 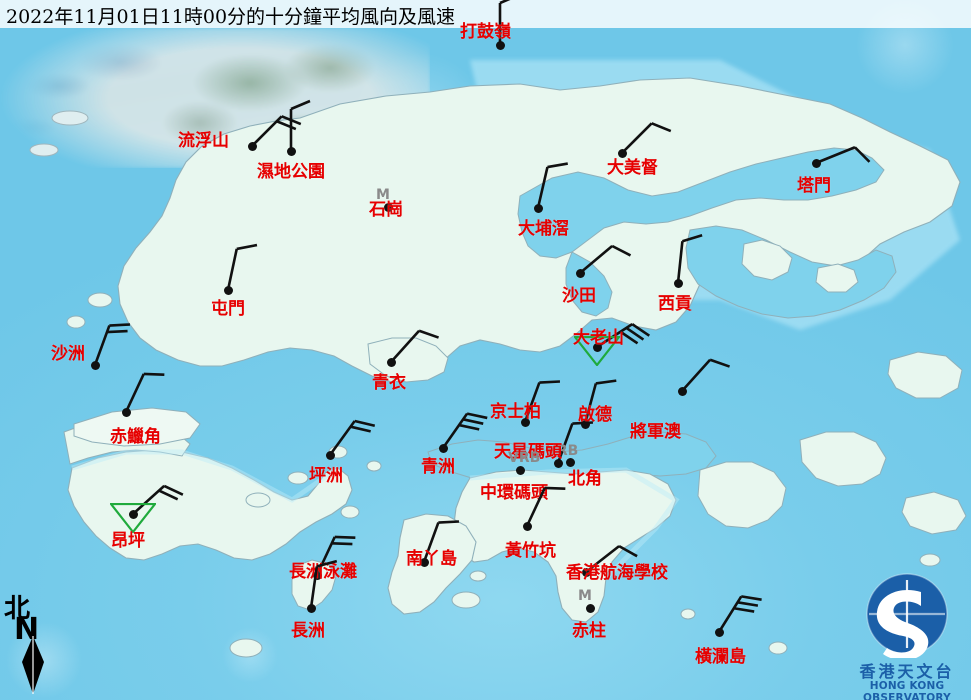 What do you see at coordinates (375, 514) in the screenshot?
I see `coastal-shading` at bounding box center [375, 514].